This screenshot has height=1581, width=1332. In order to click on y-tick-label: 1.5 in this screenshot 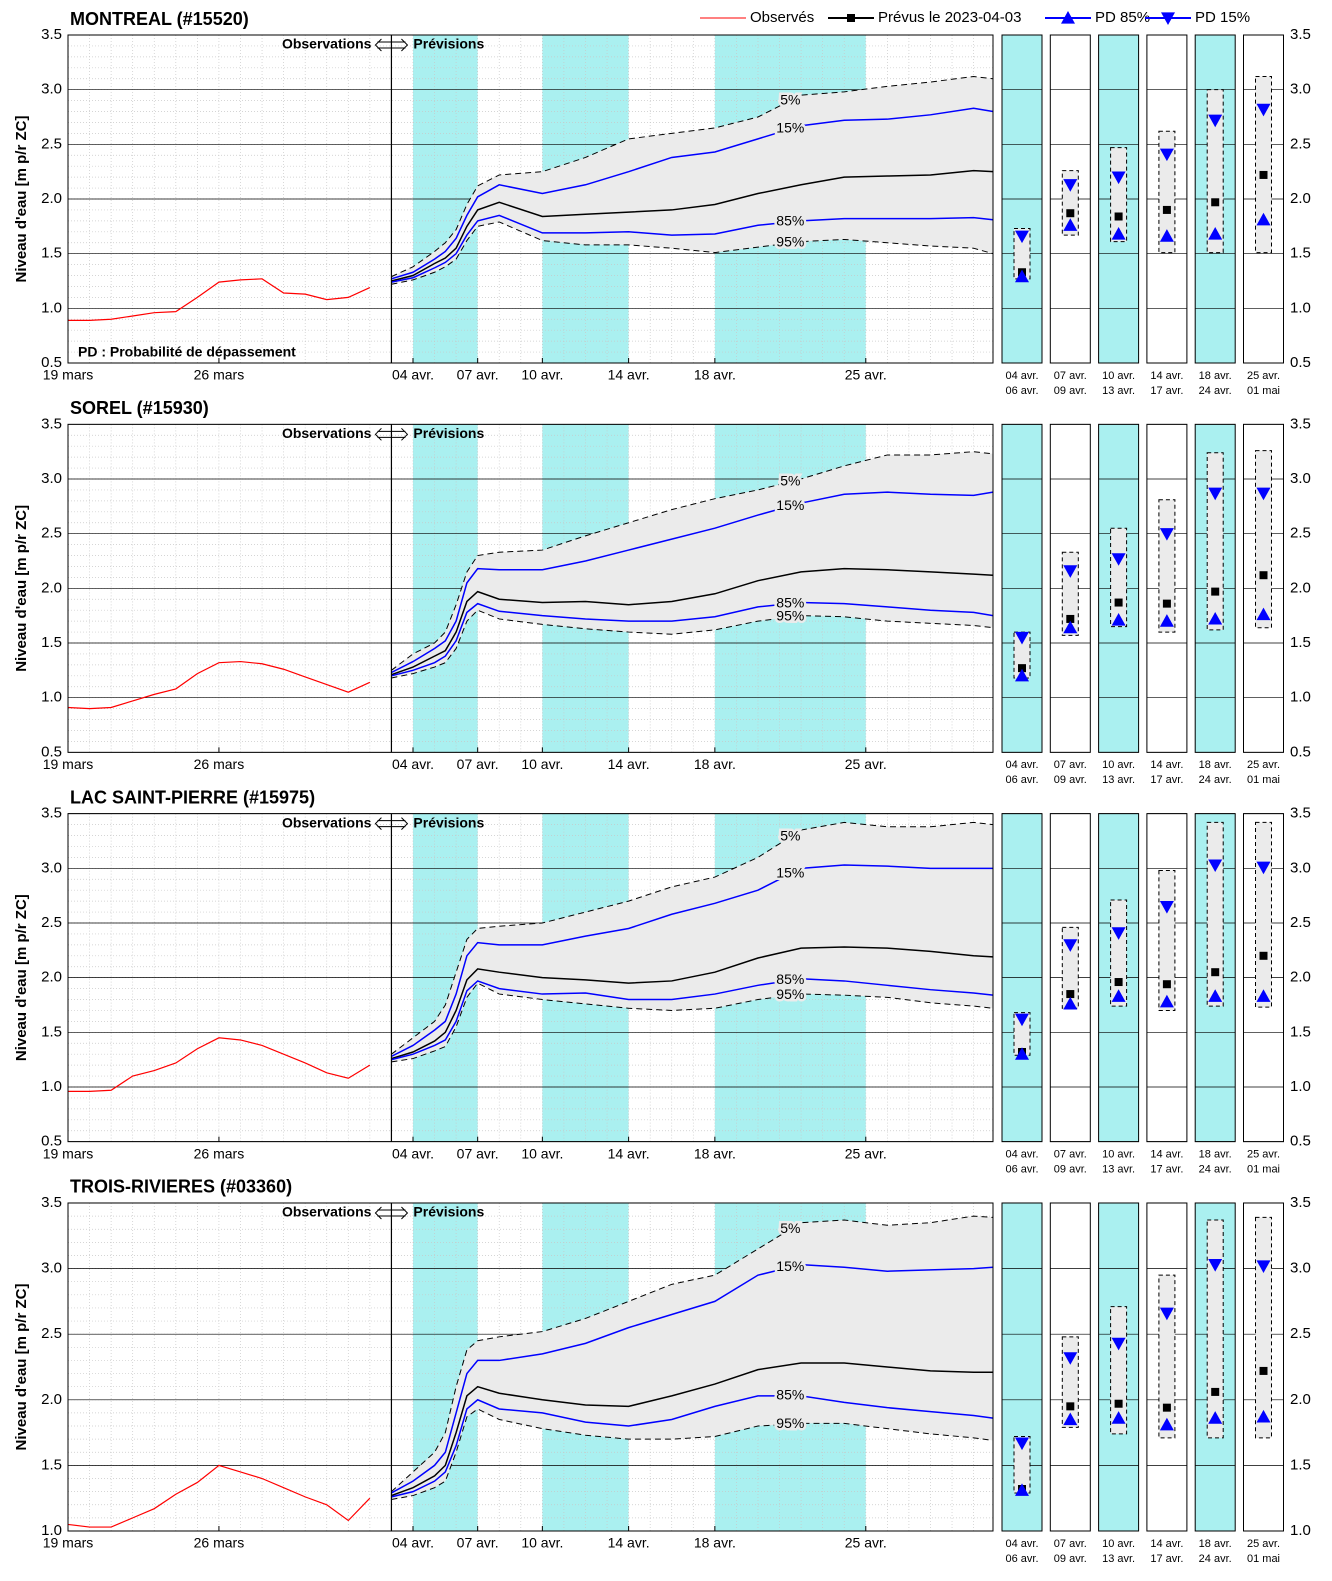, I will do `click(51, 642)`.